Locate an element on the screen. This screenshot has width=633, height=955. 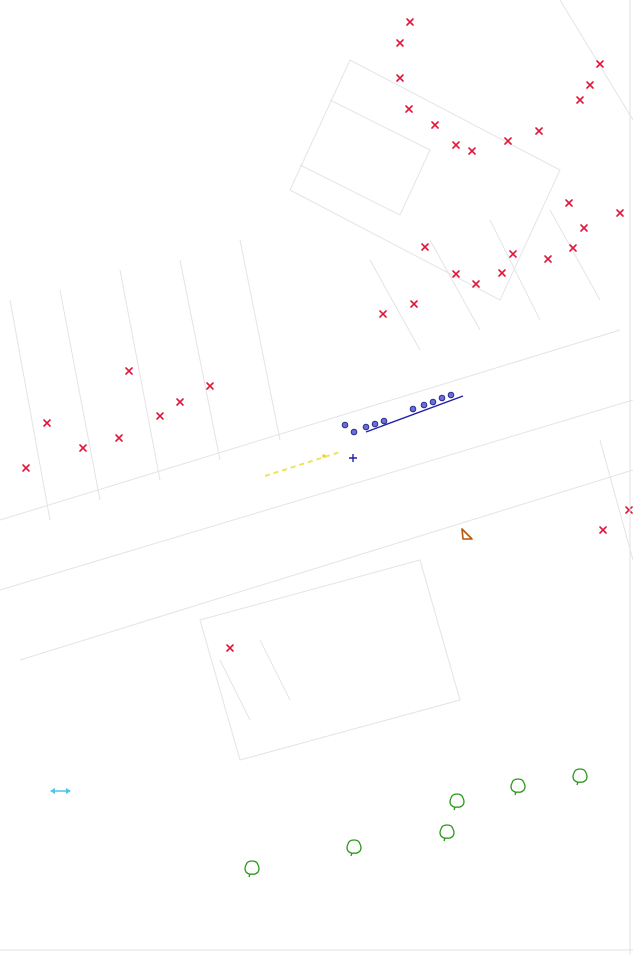
yellow-line-feature is located at coordinates (302, 464).